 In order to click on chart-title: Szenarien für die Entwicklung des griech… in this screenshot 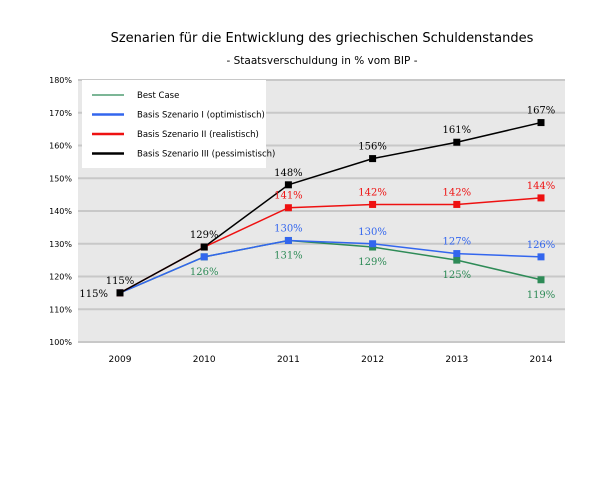, I will do `click(322, 38)`.